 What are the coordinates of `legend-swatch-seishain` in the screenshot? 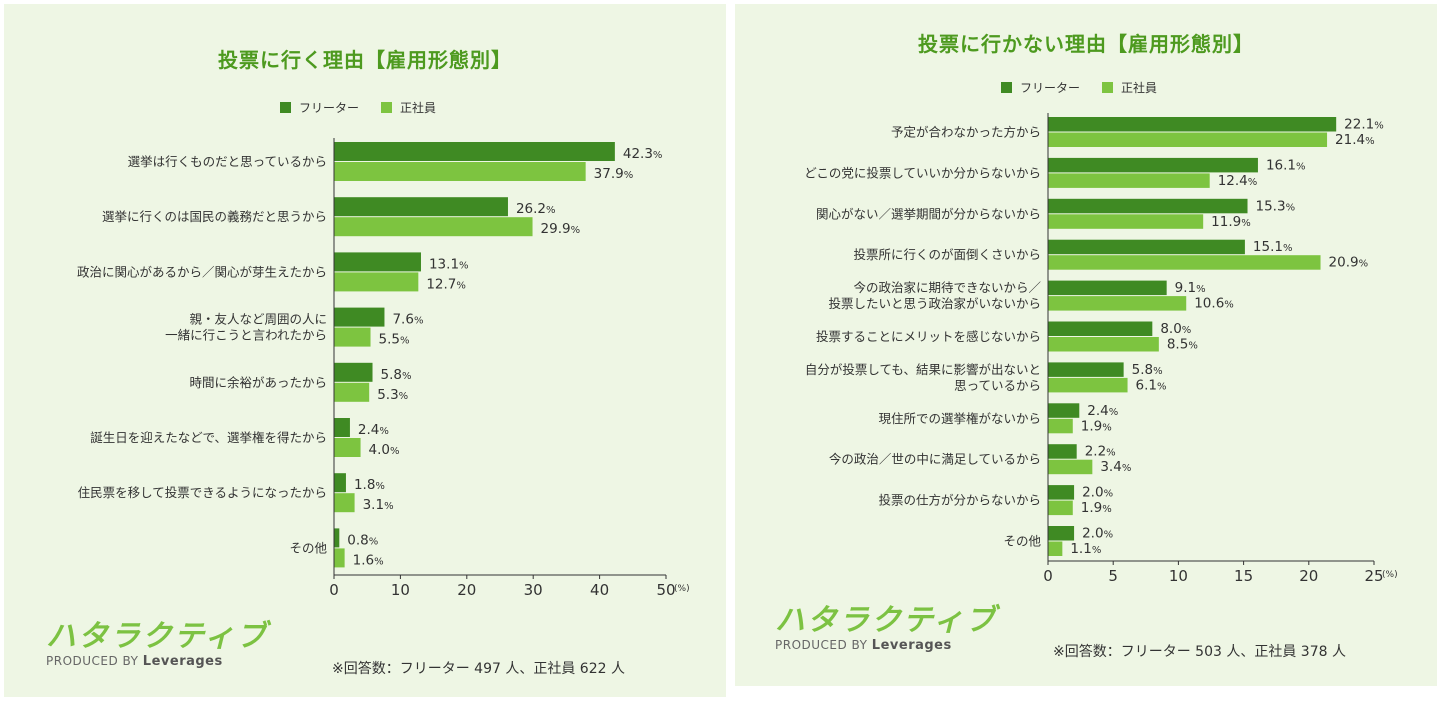 It's located at (1108, 87).